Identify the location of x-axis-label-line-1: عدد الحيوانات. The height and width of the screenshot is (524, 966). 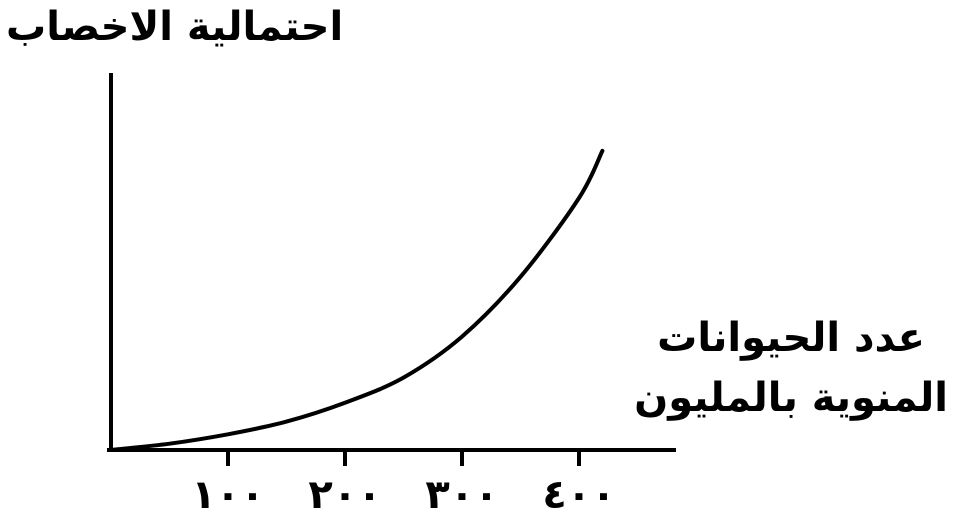
(791, 338).